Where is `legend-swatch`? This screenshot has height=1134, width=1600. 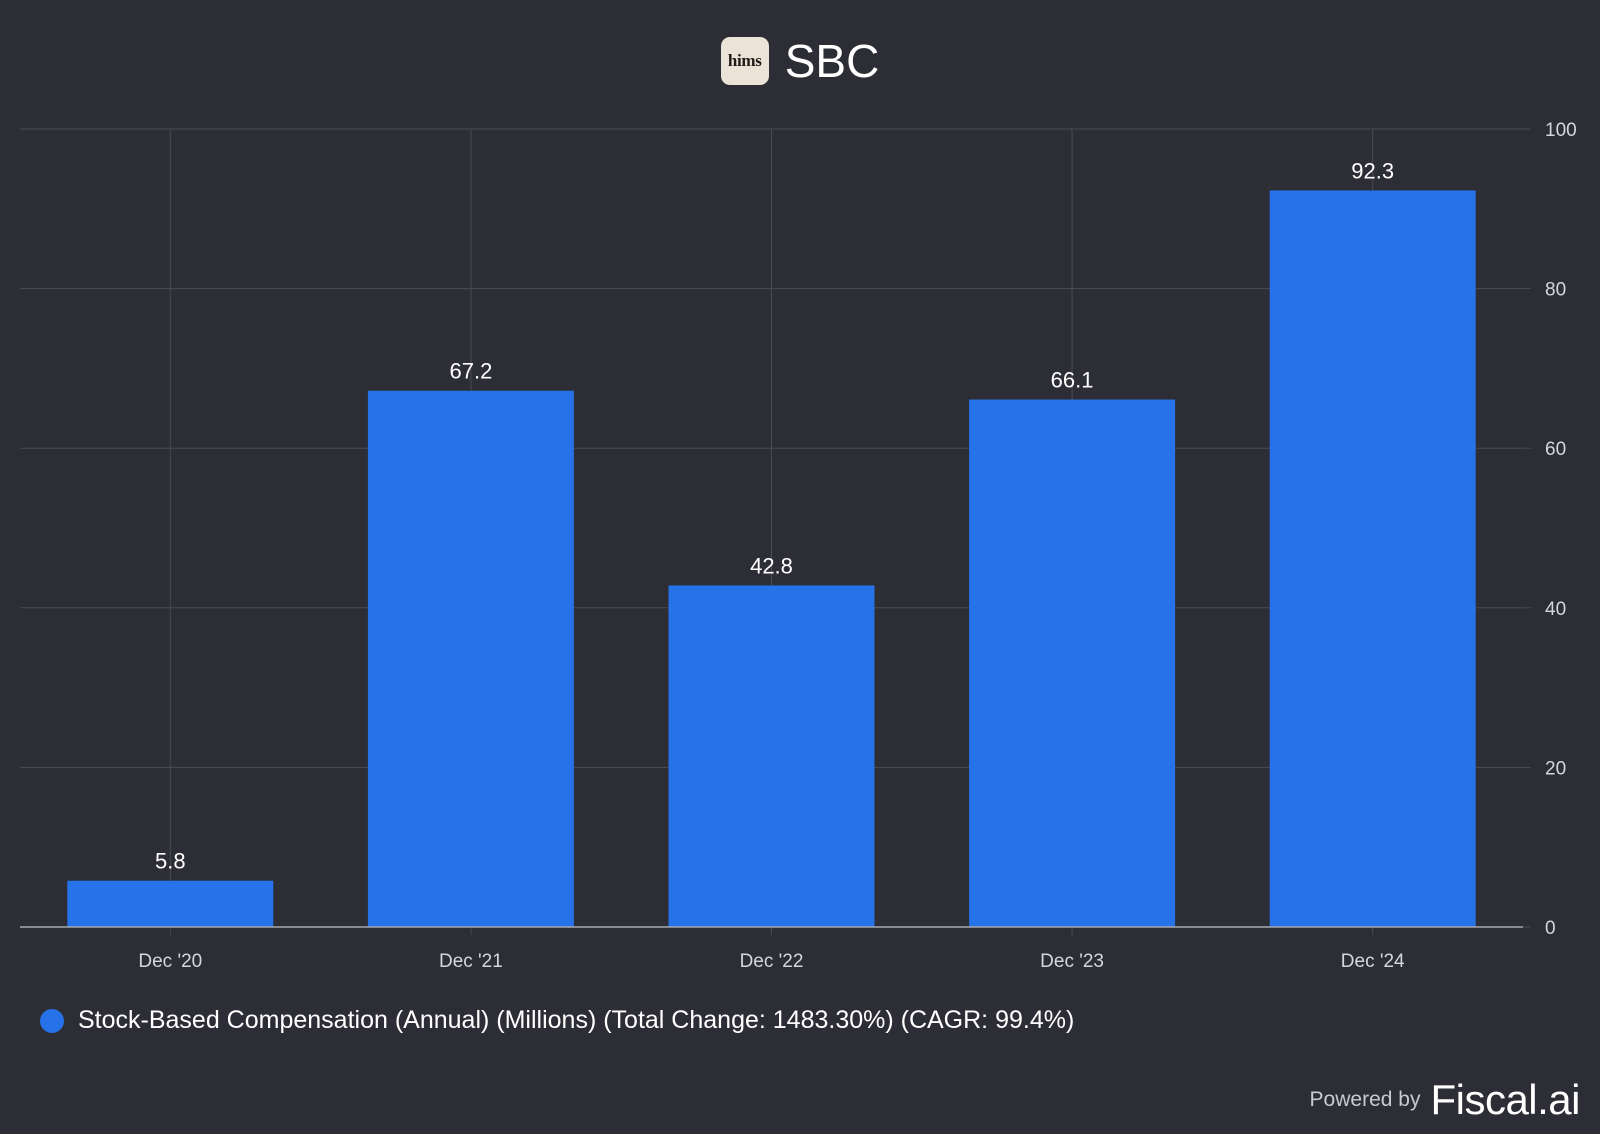
legend-swatch is located at coordinates (52, 1020).